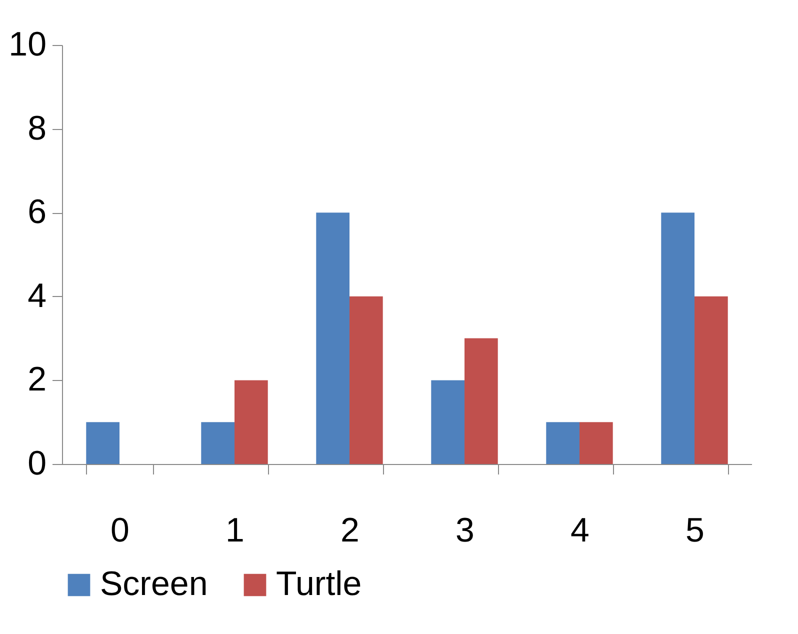 The width and height of the screenshot is (798, 634). Describe the element at coordinates (37, 128) in the screenshot. I see `y-tick-label: 8` at that location.